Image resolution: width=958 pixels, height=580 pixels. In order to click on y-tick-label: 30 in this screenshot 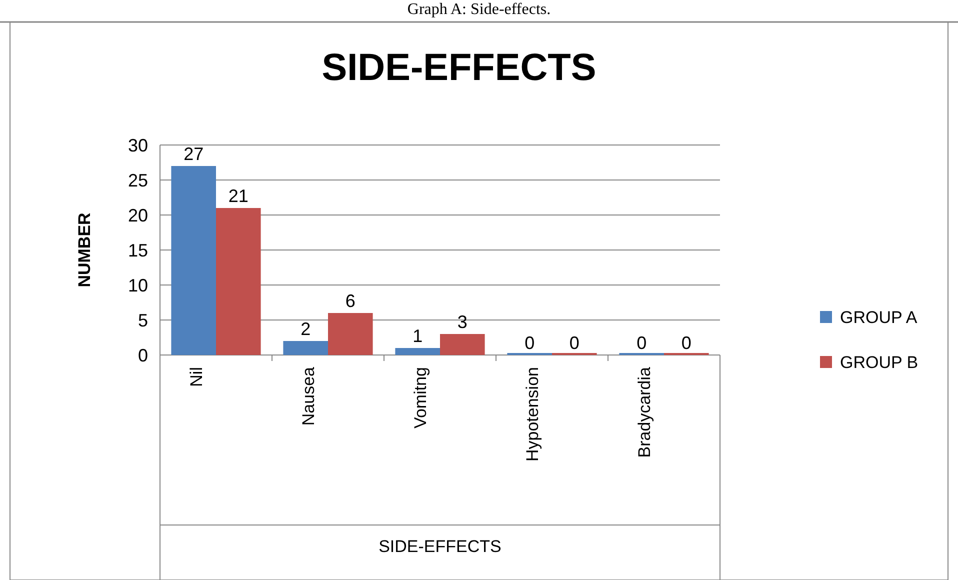, I will do `click(138, 145)`.